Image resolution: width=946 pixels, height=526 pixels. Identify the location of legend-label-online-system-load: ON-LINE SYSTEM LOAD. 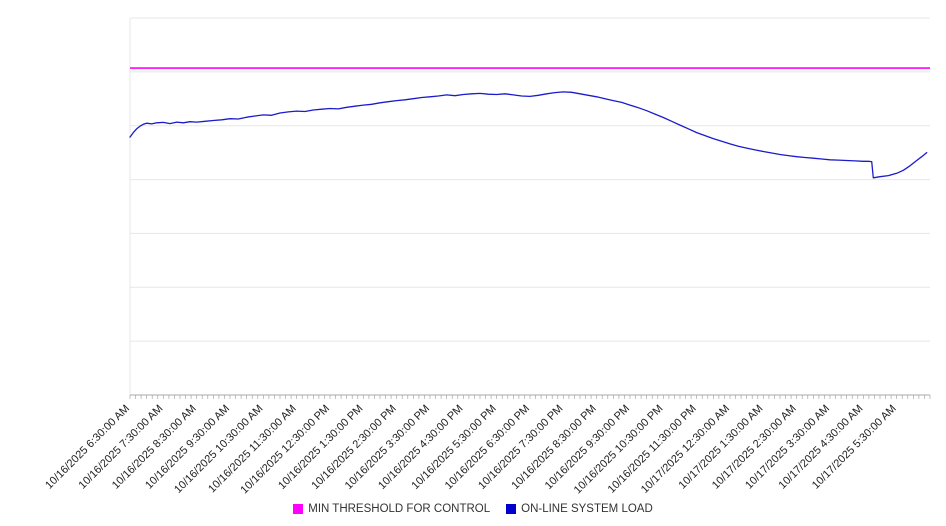
(587, 509).